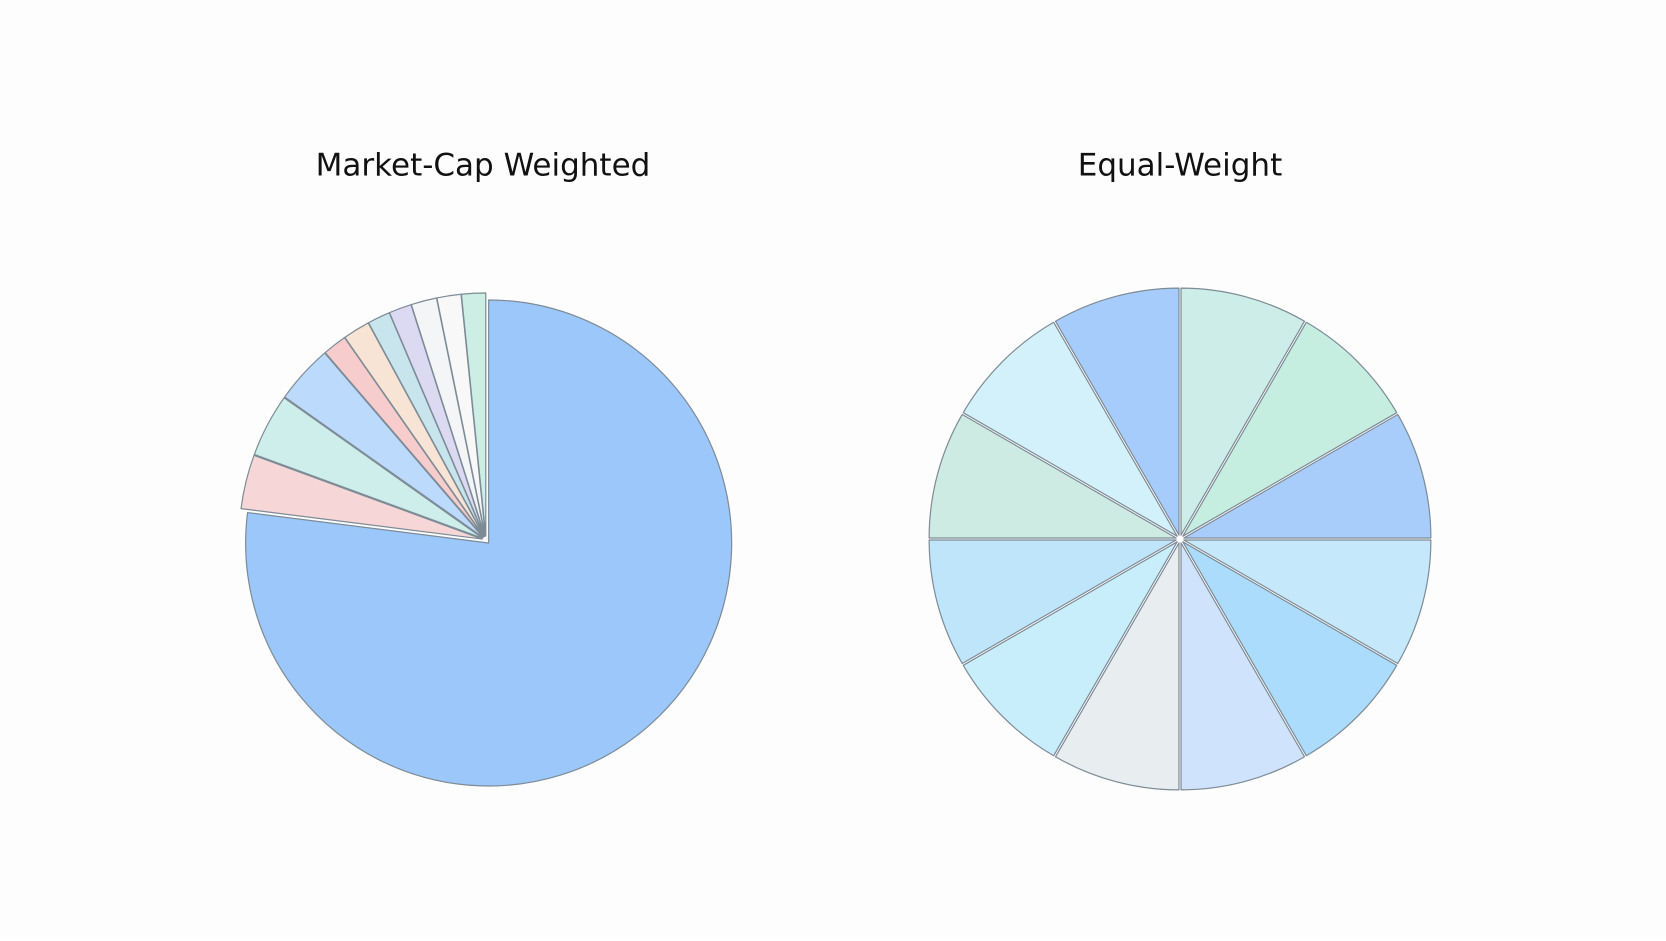 Image resolution: width=1666 pixels, height=941 pixels. Describe the element at coordinates (1180, 166) in the screenshot. I see `chart-title: Equal-Weight` at that location.